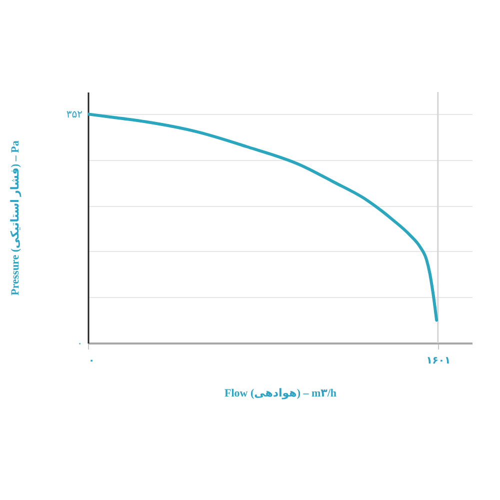 This screenshot has height=500, width=500. Describe the element at coordinates (74, 115) in the screenshot. I see `y-tick-label: ۳۵۲` at that location.